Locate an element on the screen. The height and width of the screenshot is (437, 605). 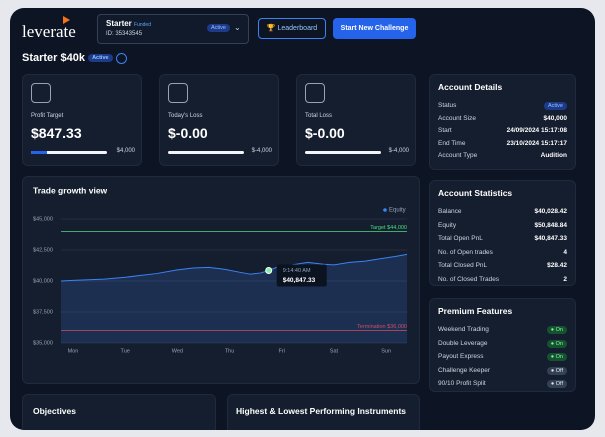
row-value: 4 is located at coordinates (565, 252).